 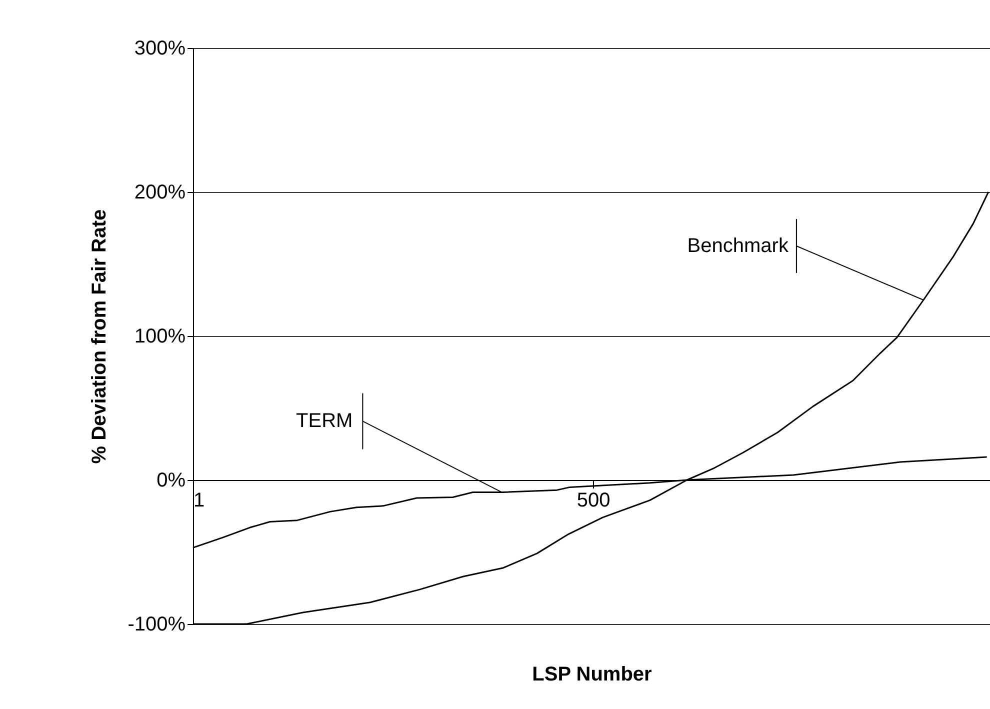 What do you see at coordinates (199, 501) in the screenshot?
I see `x-tick-label: 1` at bounding box center [199, 501].